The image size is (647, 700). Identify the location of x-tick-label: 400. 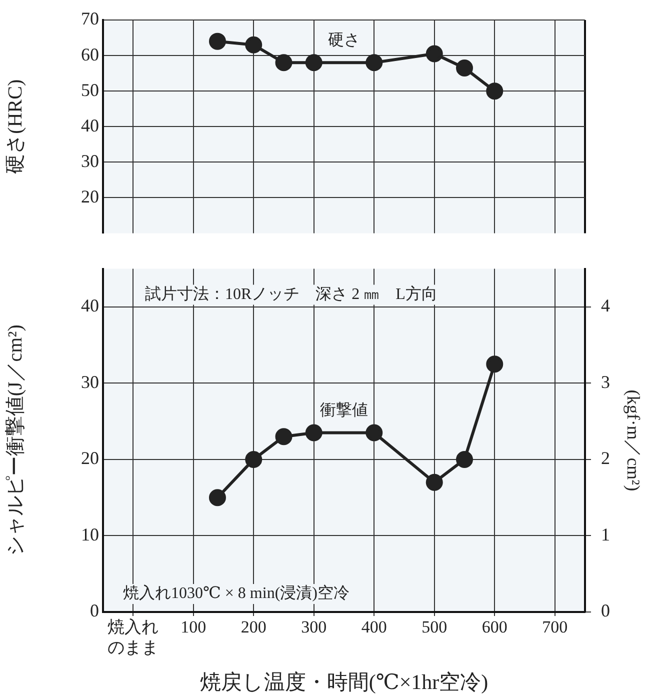
(374, 627).